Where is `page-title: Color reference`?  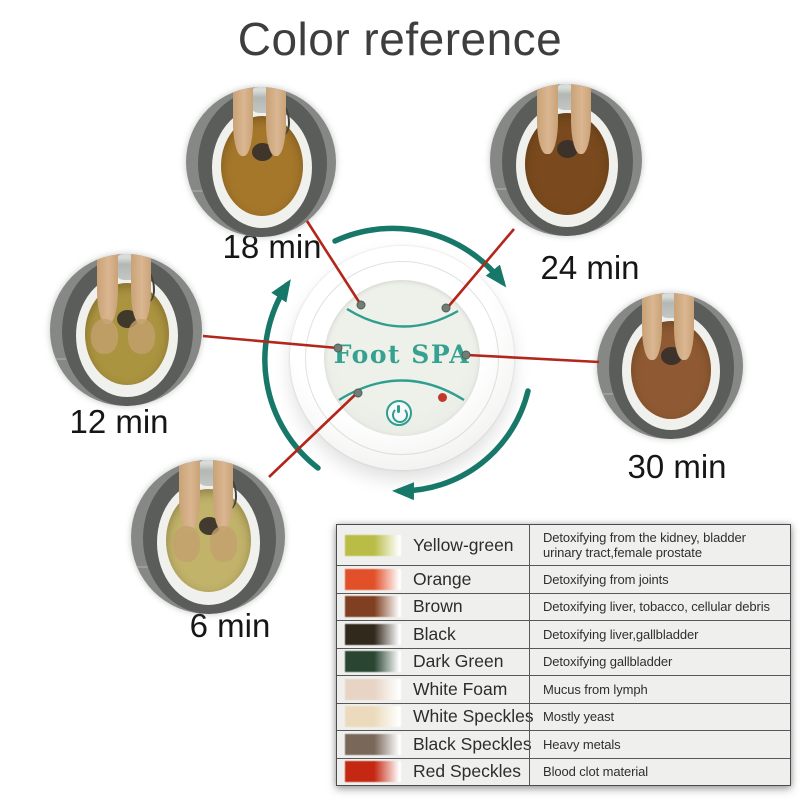 page-title: Color reference is located at coordinates (400, 39).